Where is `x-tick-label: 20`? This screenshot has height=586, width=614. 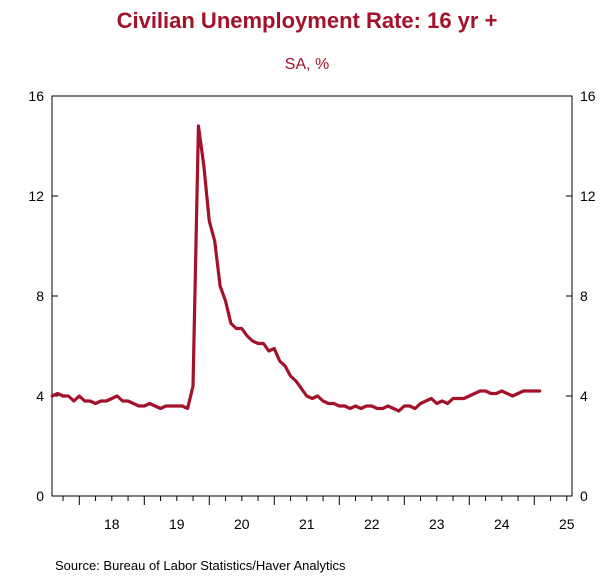 x-tick-label: 20 is located at coordinates (242, 524).